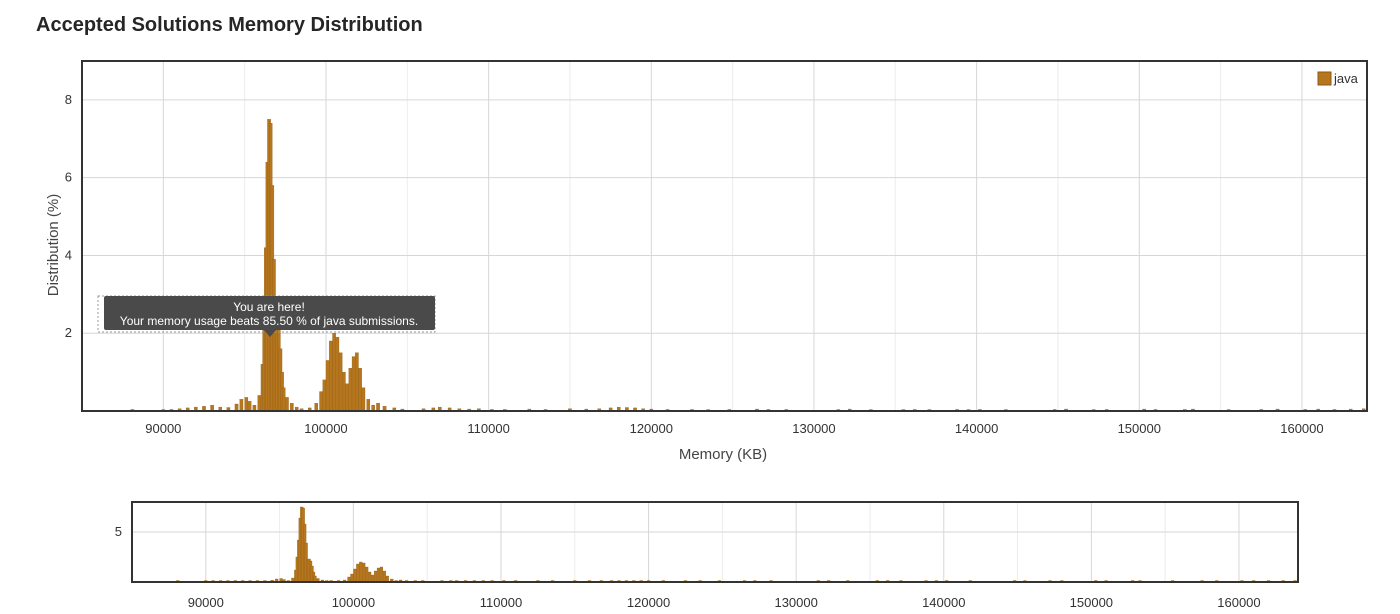 Image resolution: width=1400 pixels, height=614 pixels. What do you see at coordinates (795, 602) in the screenshot?
I see `nav-x-tick-label: 130000` at bounding box center [795, 602].